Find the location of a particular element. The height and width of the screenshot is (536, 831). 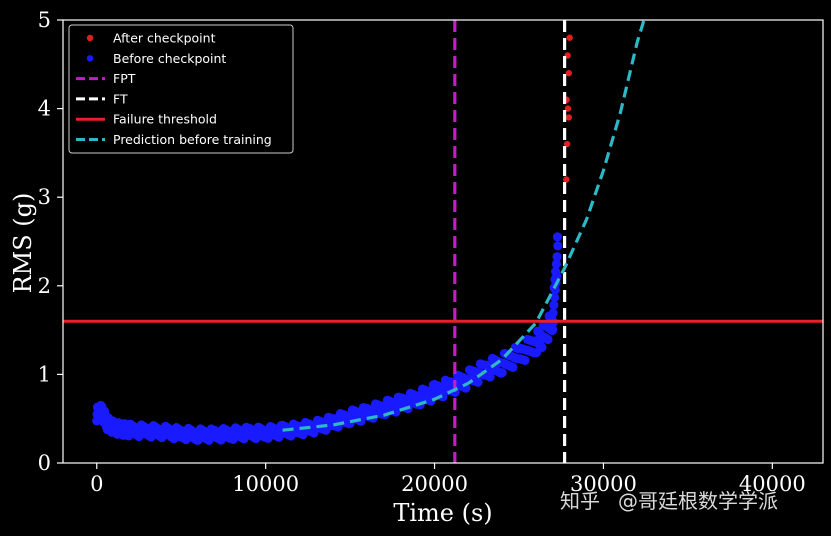

watermark: 知乎 @哥廷根数学学派 is located at coordinates (669, 501).